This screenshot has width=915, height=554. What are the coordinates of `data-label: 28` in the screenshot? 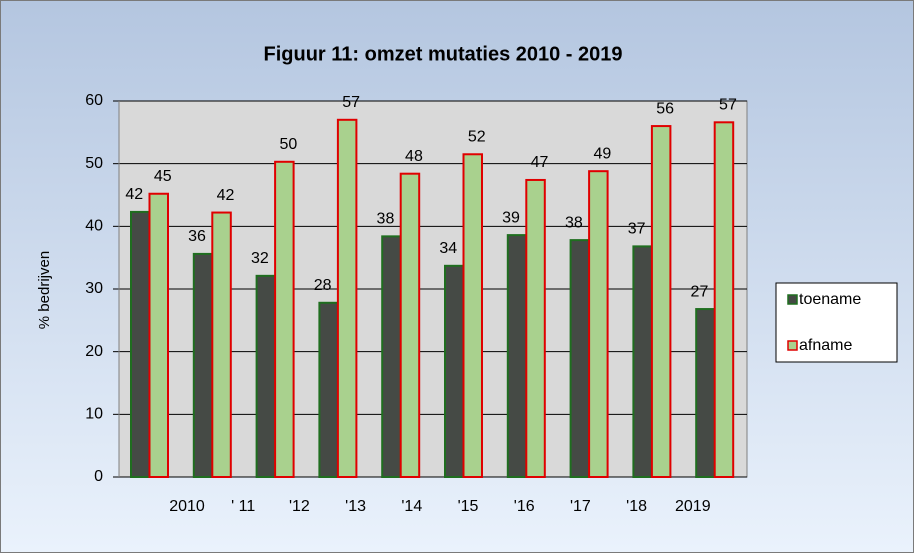 It's located at (323, 285).